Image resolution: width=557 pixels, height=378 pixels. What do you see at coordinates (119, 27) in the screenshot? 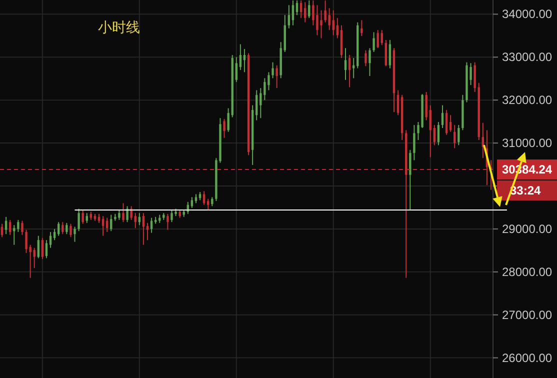
I see `text: 小时线` at bounding box center [119, 27].